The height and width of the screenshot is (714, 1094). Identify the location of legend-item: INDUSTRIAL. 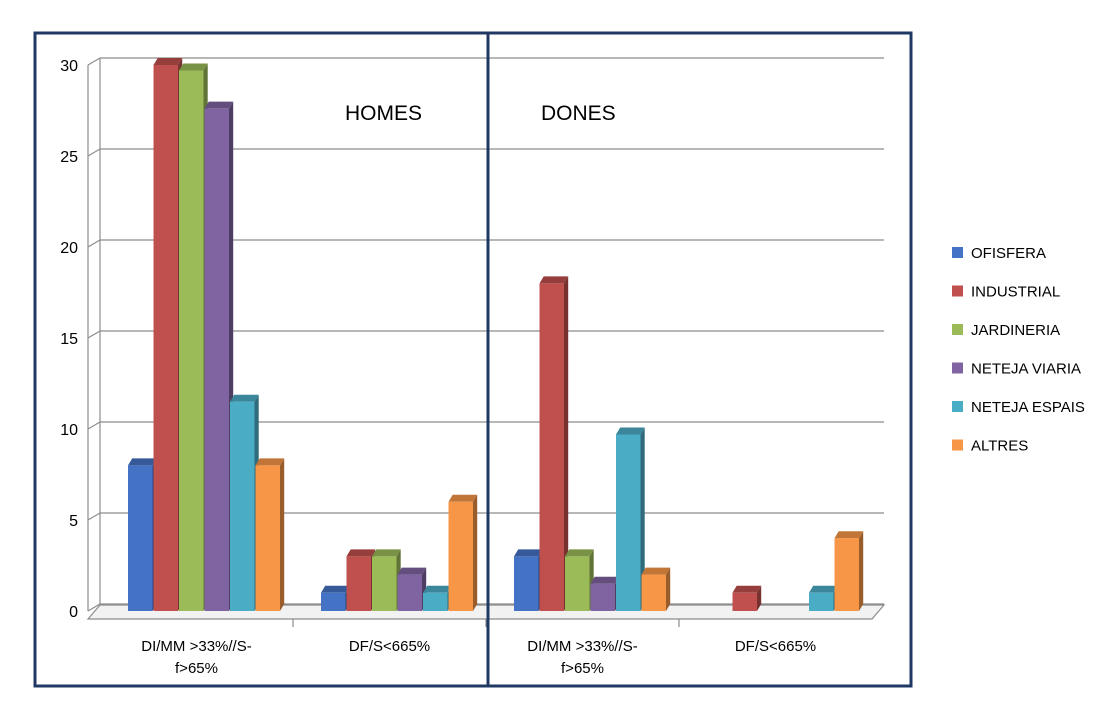
(1006, 292).